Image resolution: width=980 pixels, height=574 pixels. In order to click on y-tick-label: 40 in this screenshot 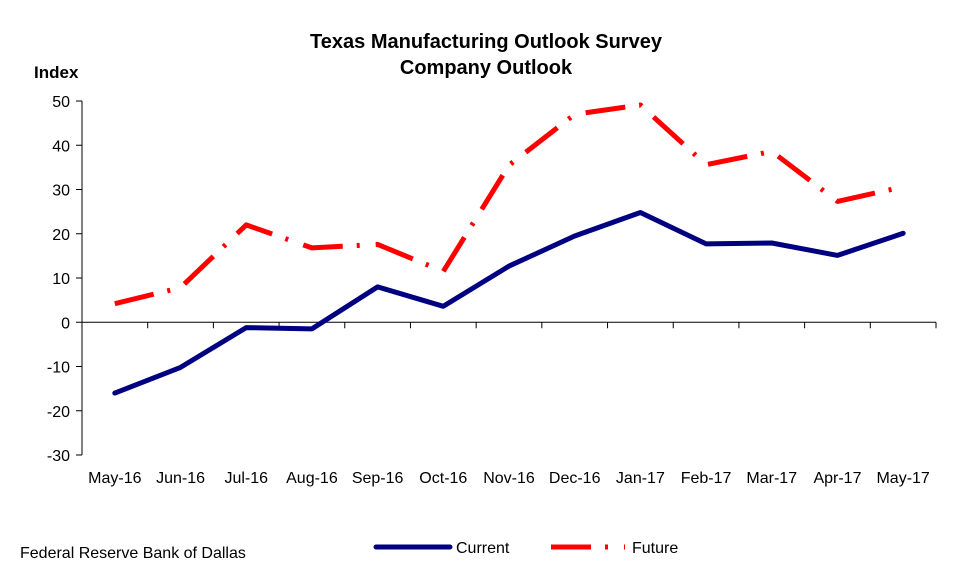, I will do `click(61, 146)`.